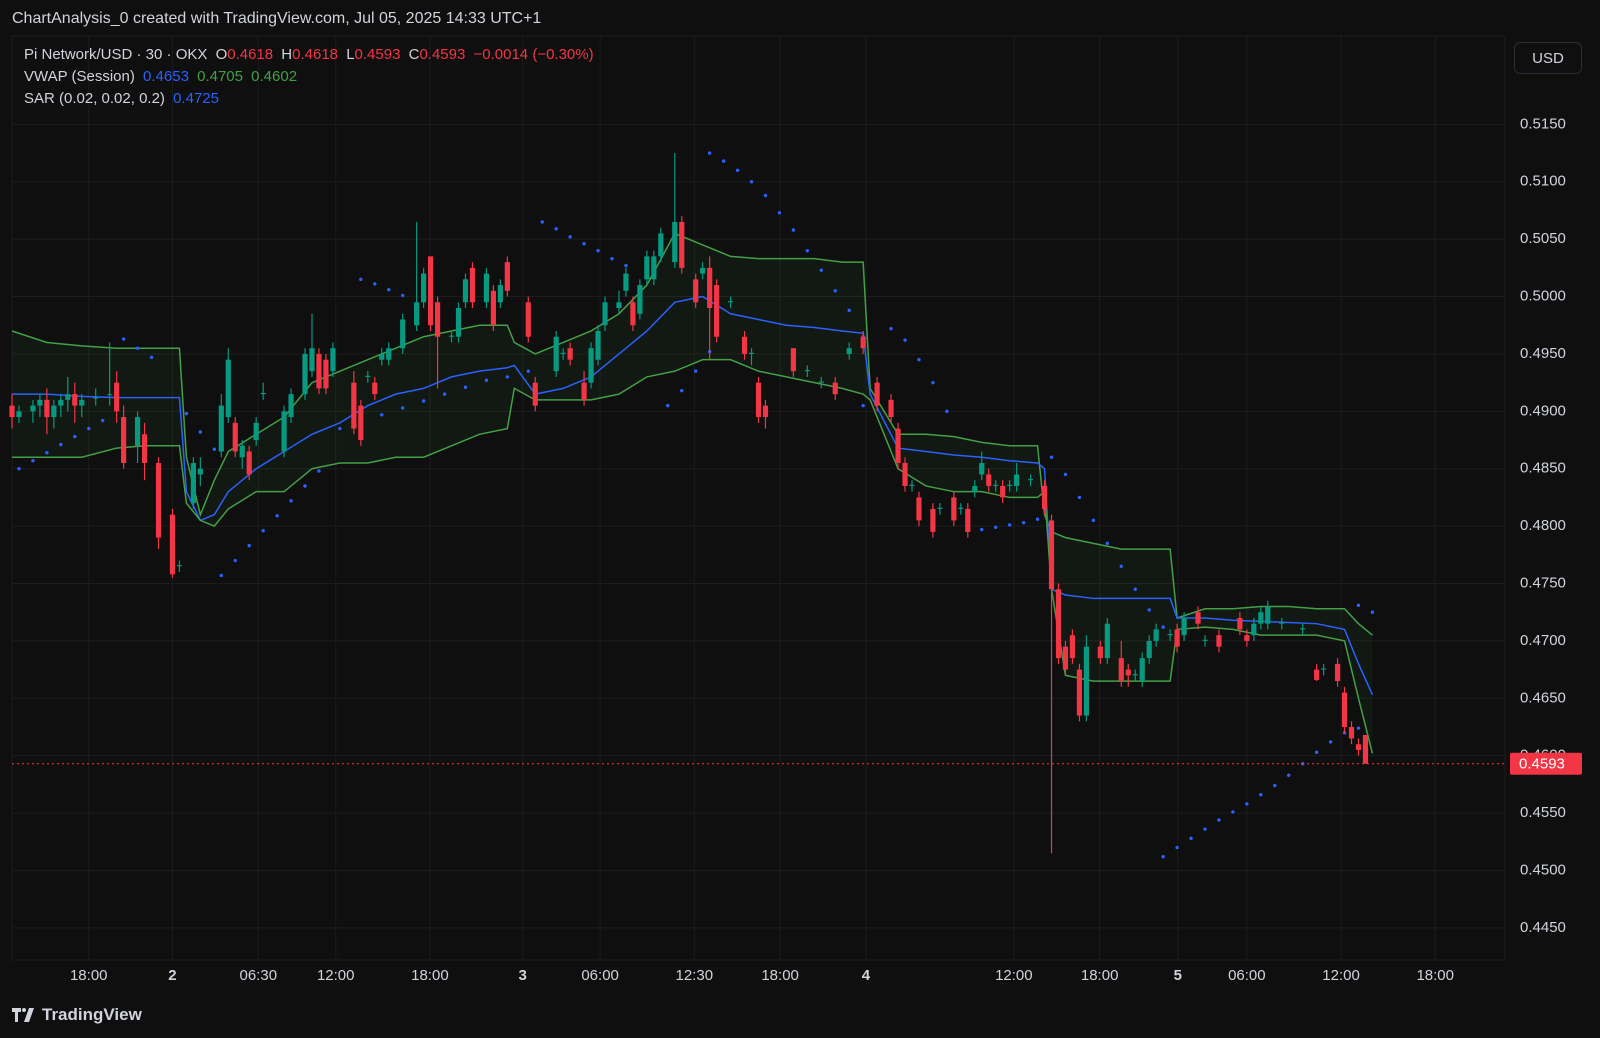 The image size is (1600, 1038). I want to click on y-tick-label: 0.4750, so click(1543, 582).